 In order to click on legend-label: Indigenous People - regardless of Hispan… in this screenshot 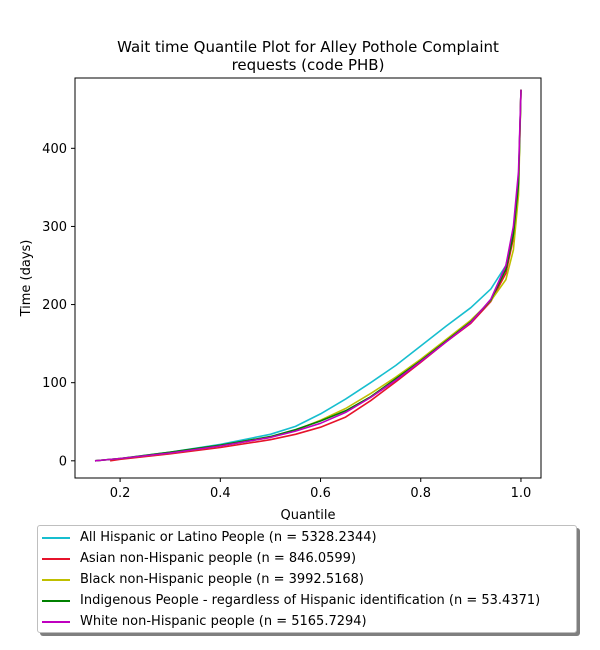, I will do `click(310, 600)`.